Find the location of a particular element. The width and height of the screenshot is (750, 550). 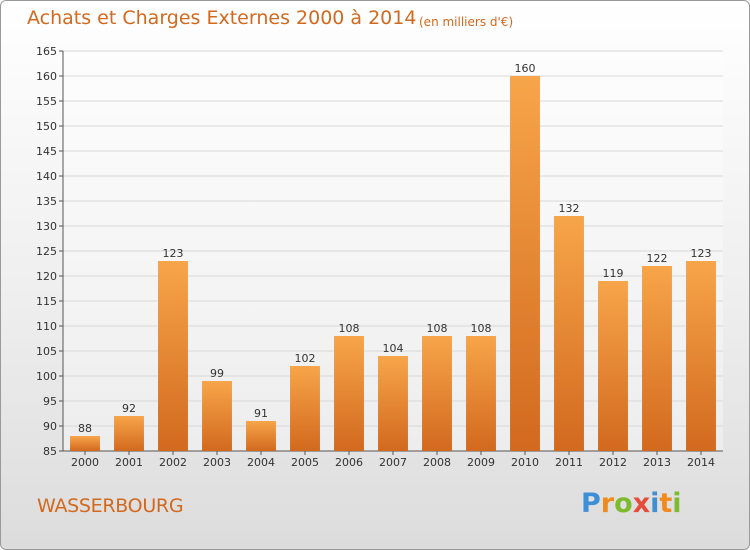

y-tick-label: 140 is located at coordinates (46, 176).